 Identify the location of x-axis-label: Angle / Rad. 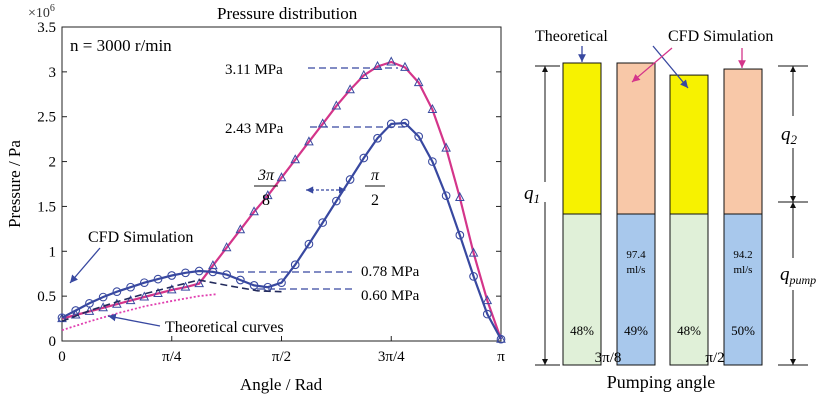
(281, 384).